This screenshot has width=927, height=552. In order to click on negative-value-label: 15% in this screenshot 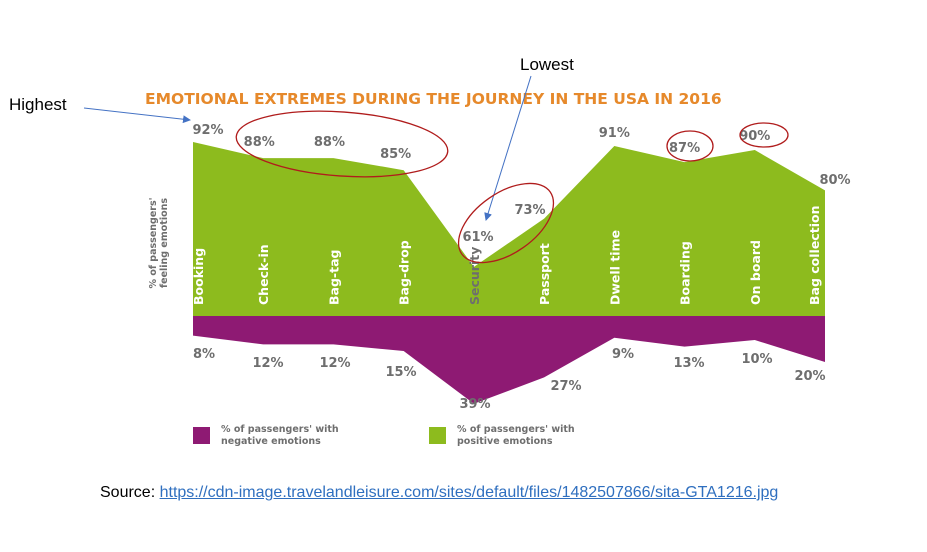, I will do `click(400, 372)`.